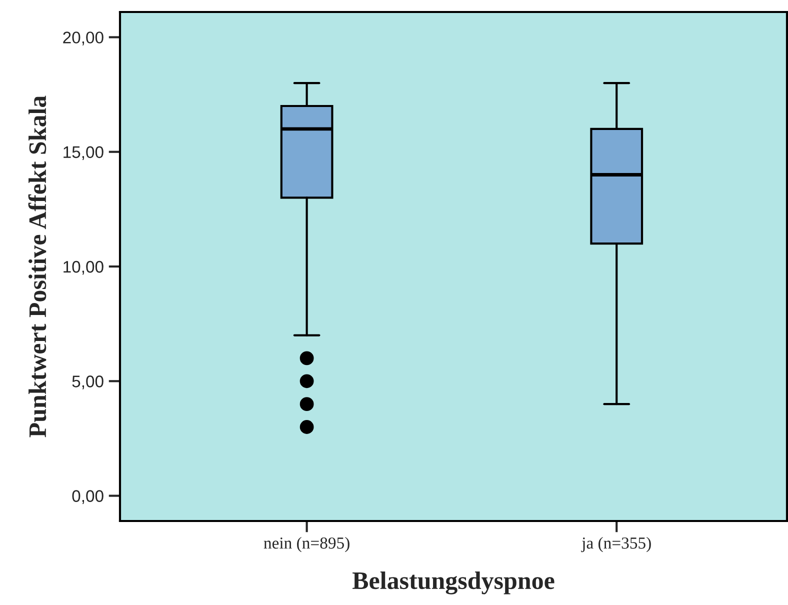 The image size is (788, 605). I want to click on y-tick-label: 20,00, so click(83, 39).